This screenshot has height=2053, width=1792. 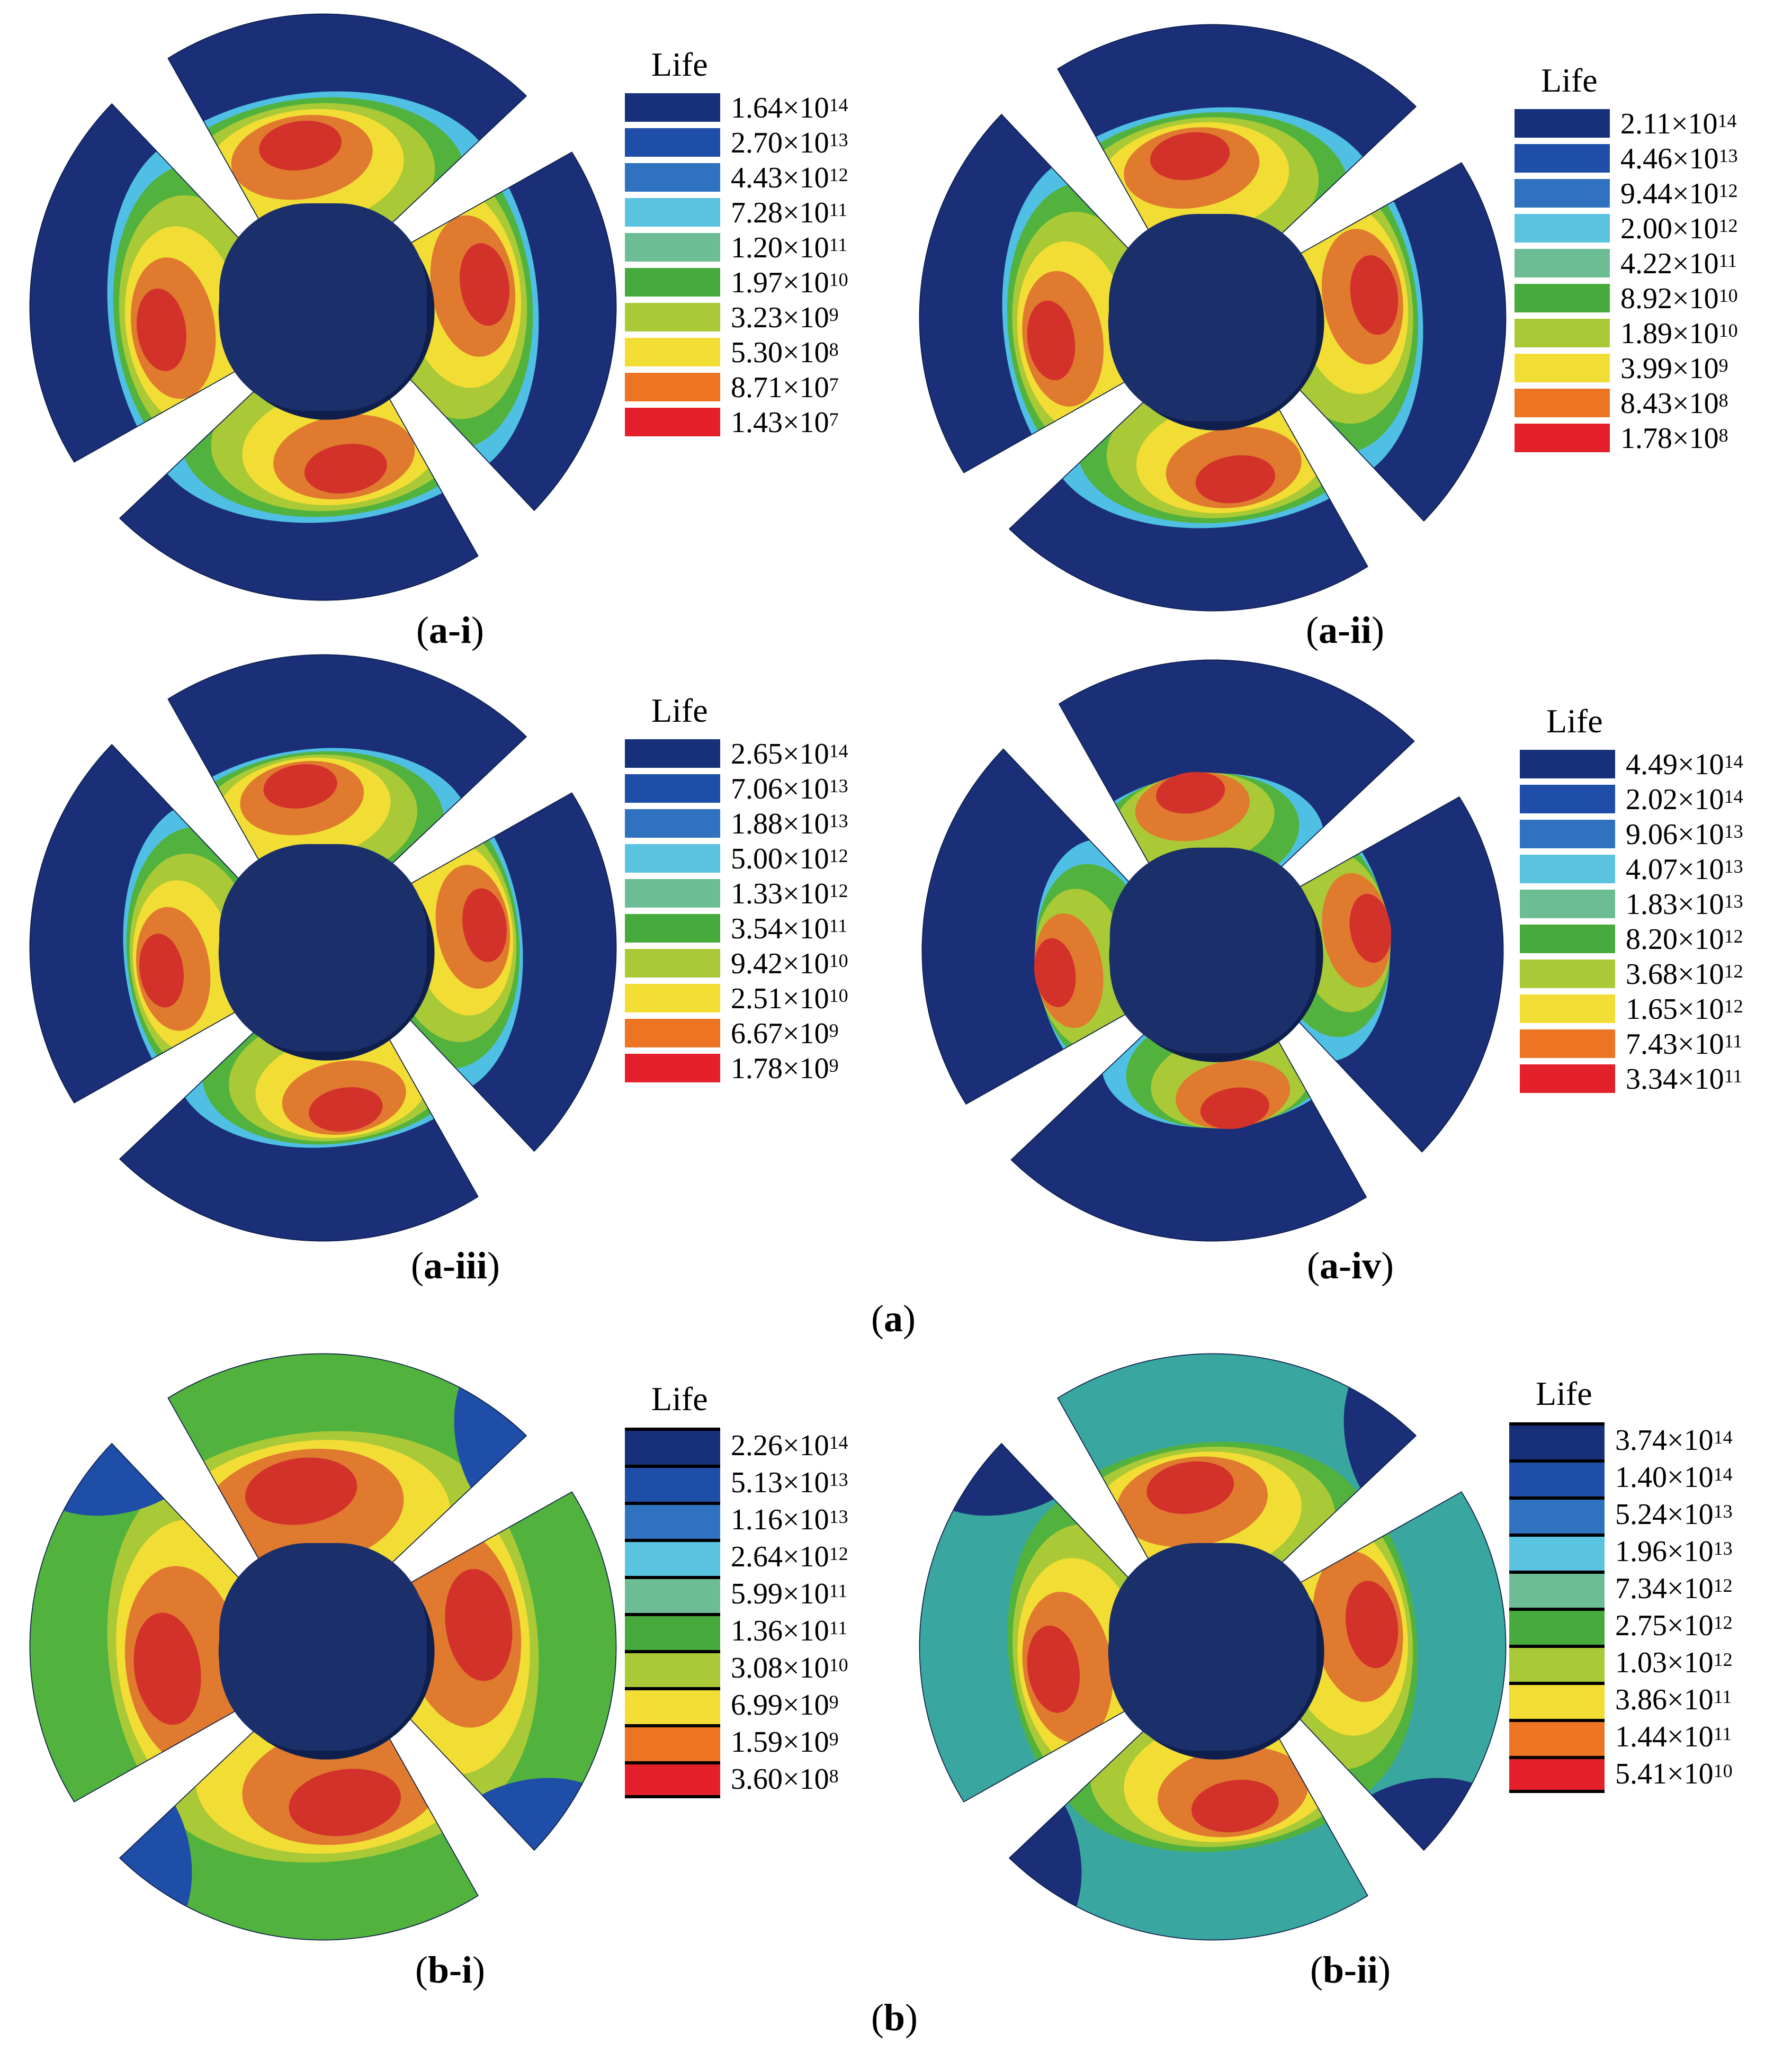 What do you see at coordinates (1655, 1082) in the screenshot?
I see `legend-entry: 3.34×1011` at bounding box center [1655, 1082].